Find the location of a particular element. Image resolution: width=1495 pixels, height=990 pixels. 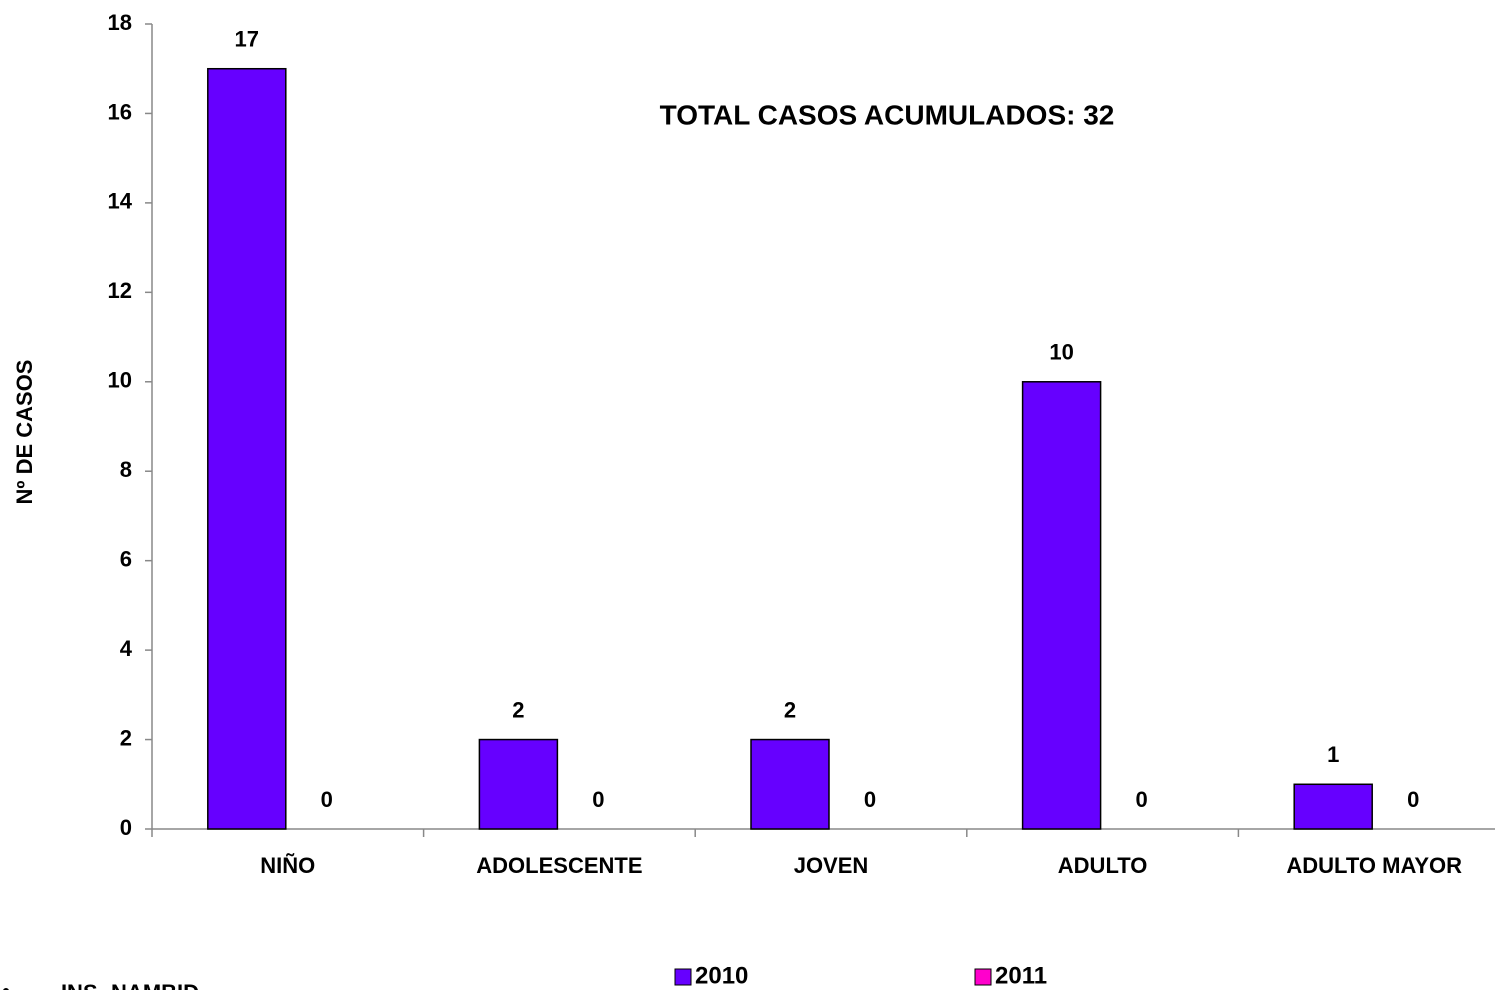

y-tick-label: 4 is located at coordinates (126, 648).